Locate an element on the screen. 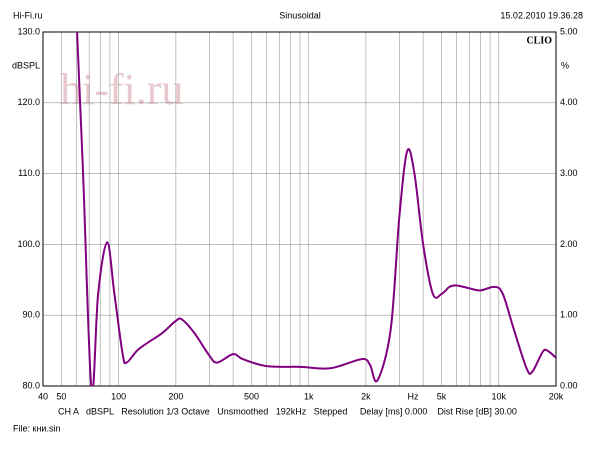 The width and height of the screenshot is (600, 450). file-label: File: кни.sin is located at coordinates (36, 428).